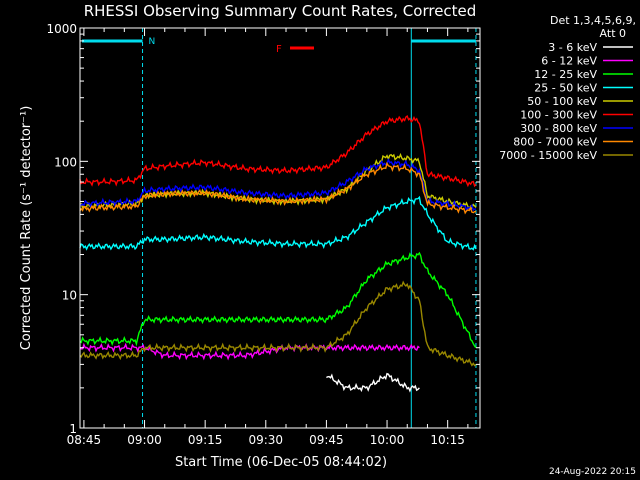  I want to click on x-tick-label: 09:30, so click(265, 440).